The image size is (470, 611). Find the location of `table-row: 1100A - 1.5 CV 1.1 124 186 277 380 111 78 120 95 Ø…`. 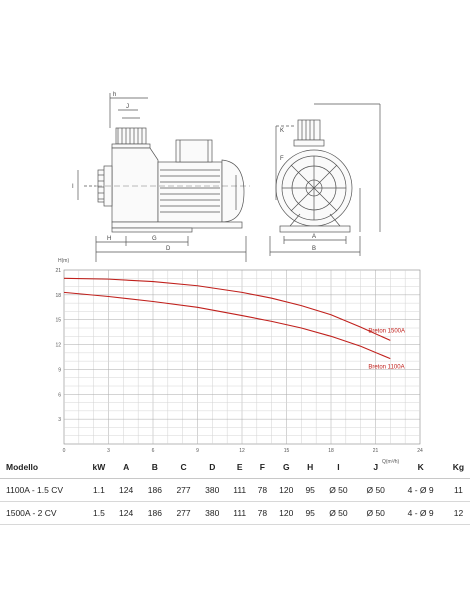

table-row: 1100A - 1.5 CV 1.1 124 186 277 380 111 78 120 95 Ø… is located at coordinates (235, 490).